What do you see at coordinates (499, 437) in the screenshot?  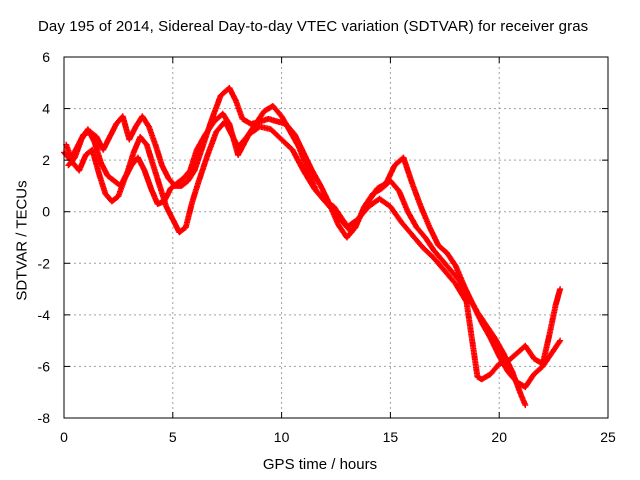 I see `x-tick-label: 20` at bounding box center [499, 437].